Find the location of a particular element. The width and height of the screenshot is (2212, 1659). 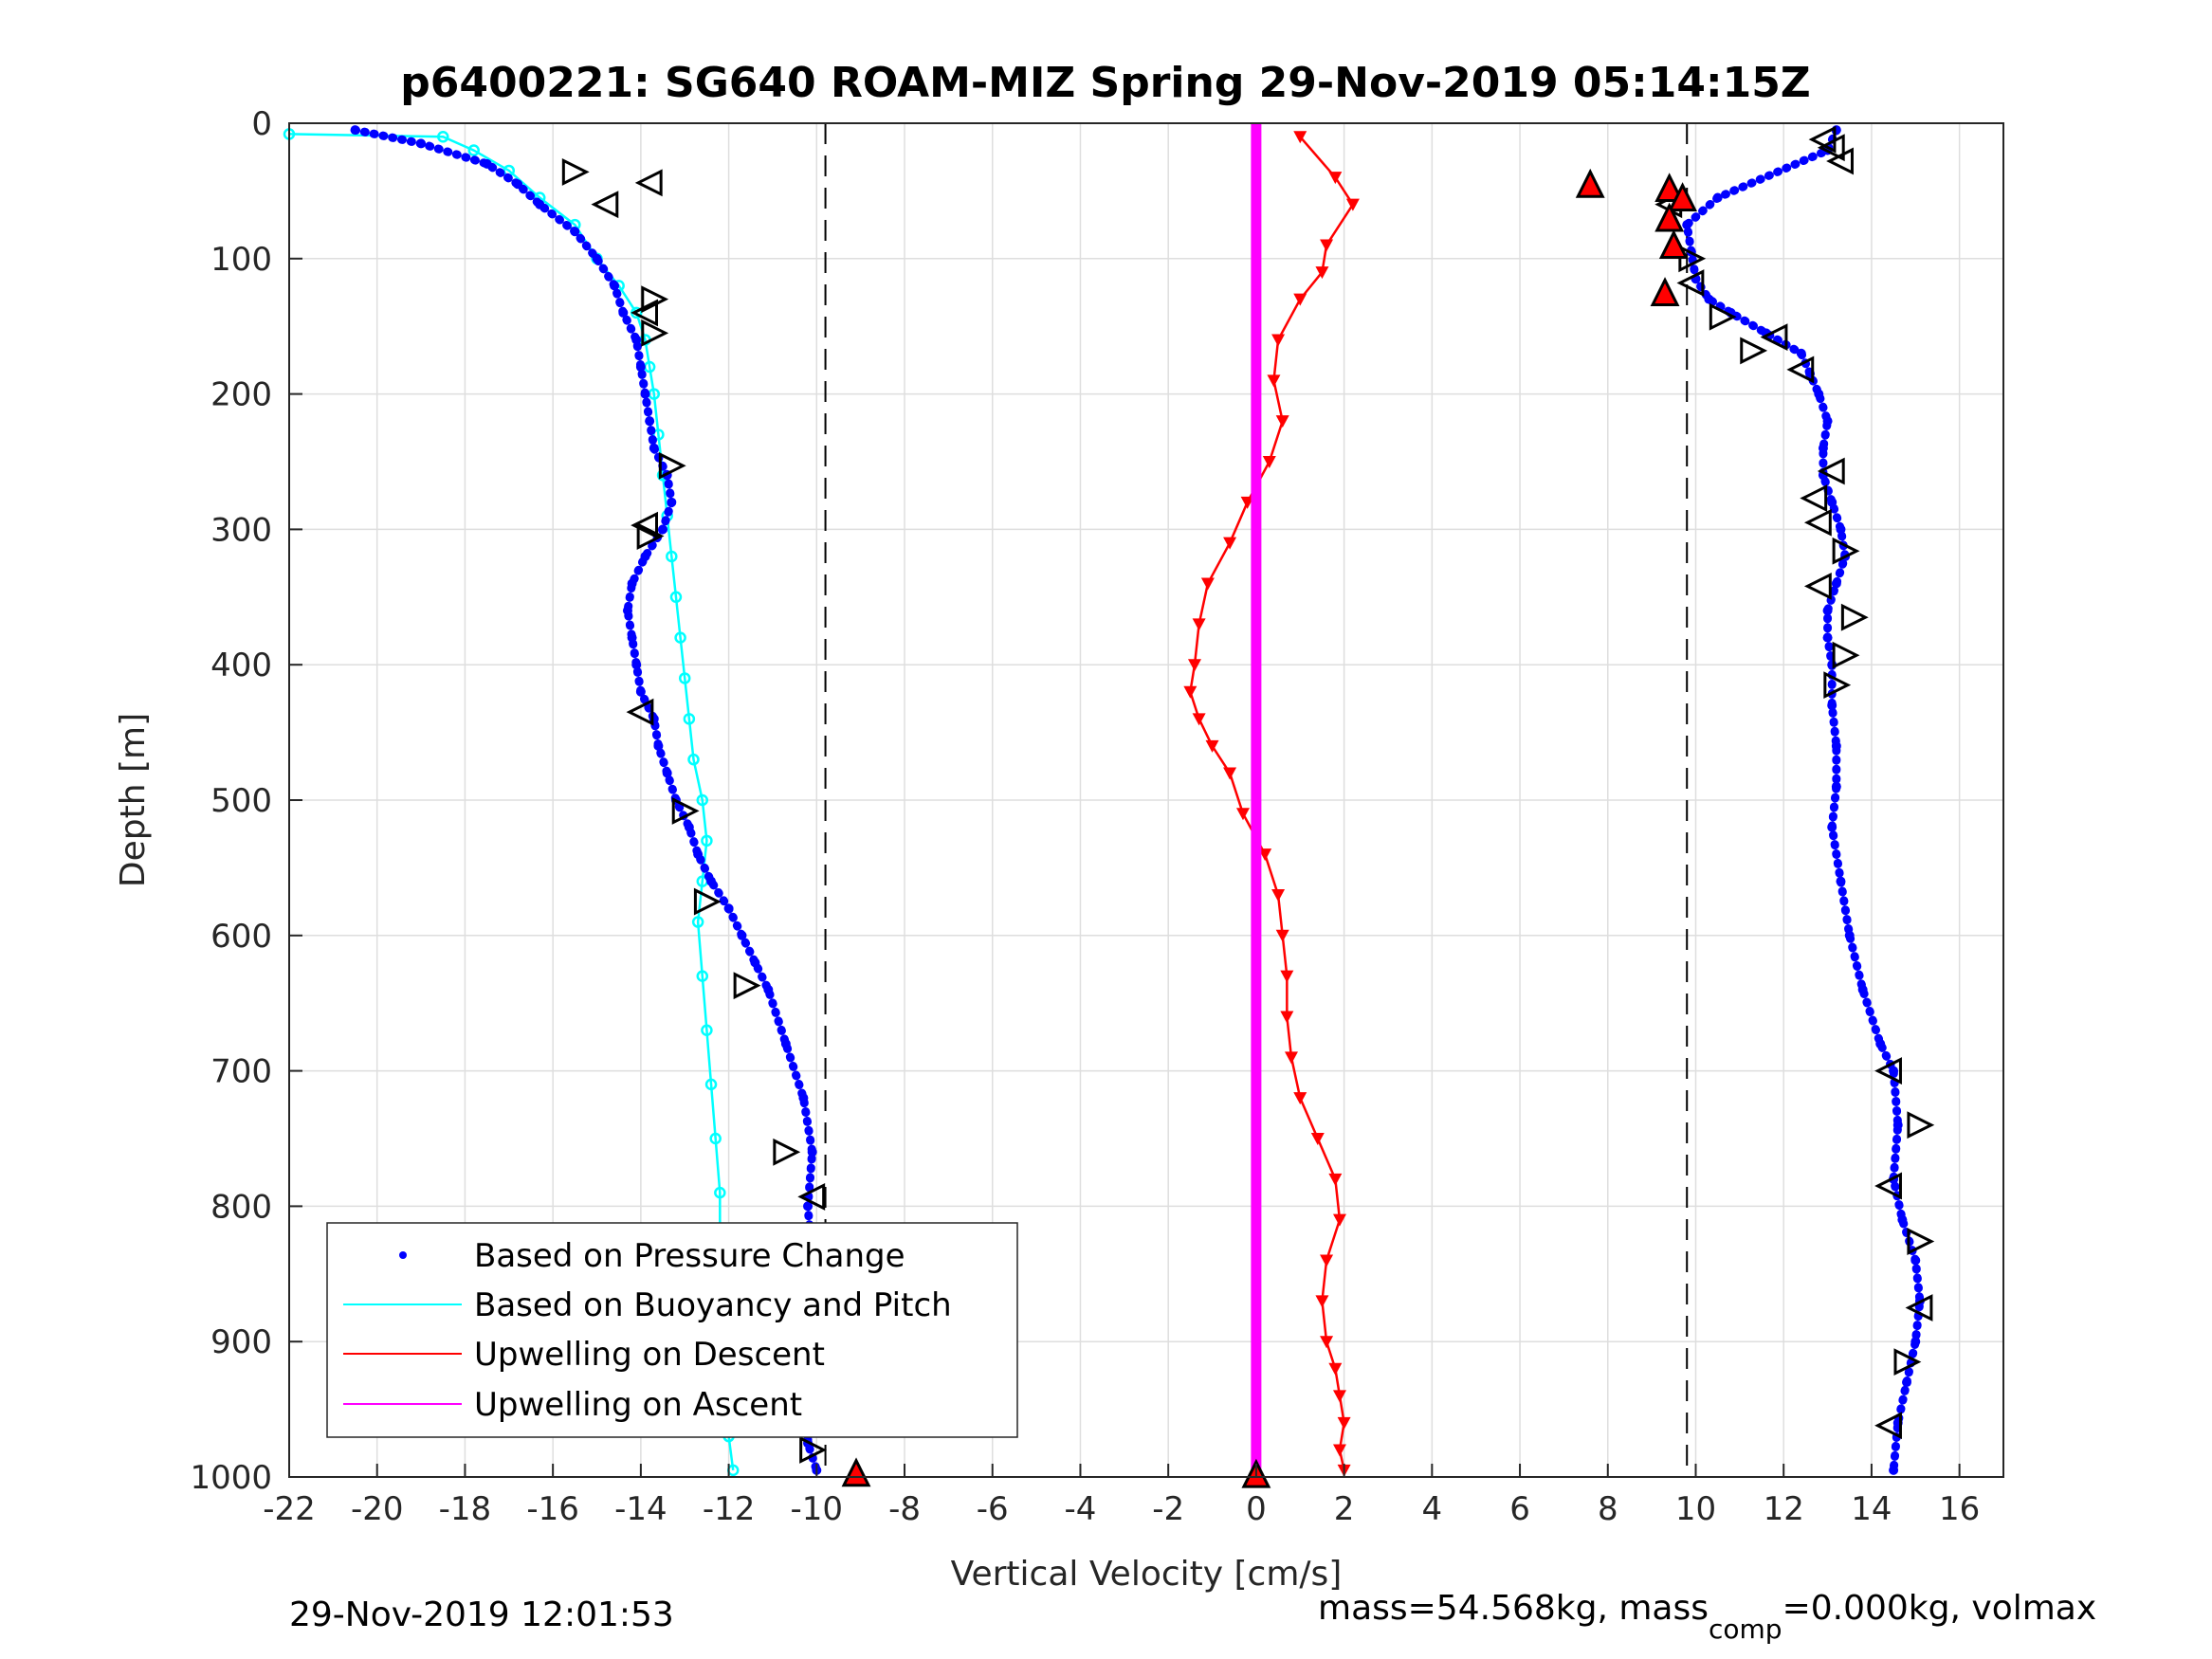

y-ticks: 0 100 200 300 400 500 600 700 800 900 1000 is located at coordinates (246, 801).